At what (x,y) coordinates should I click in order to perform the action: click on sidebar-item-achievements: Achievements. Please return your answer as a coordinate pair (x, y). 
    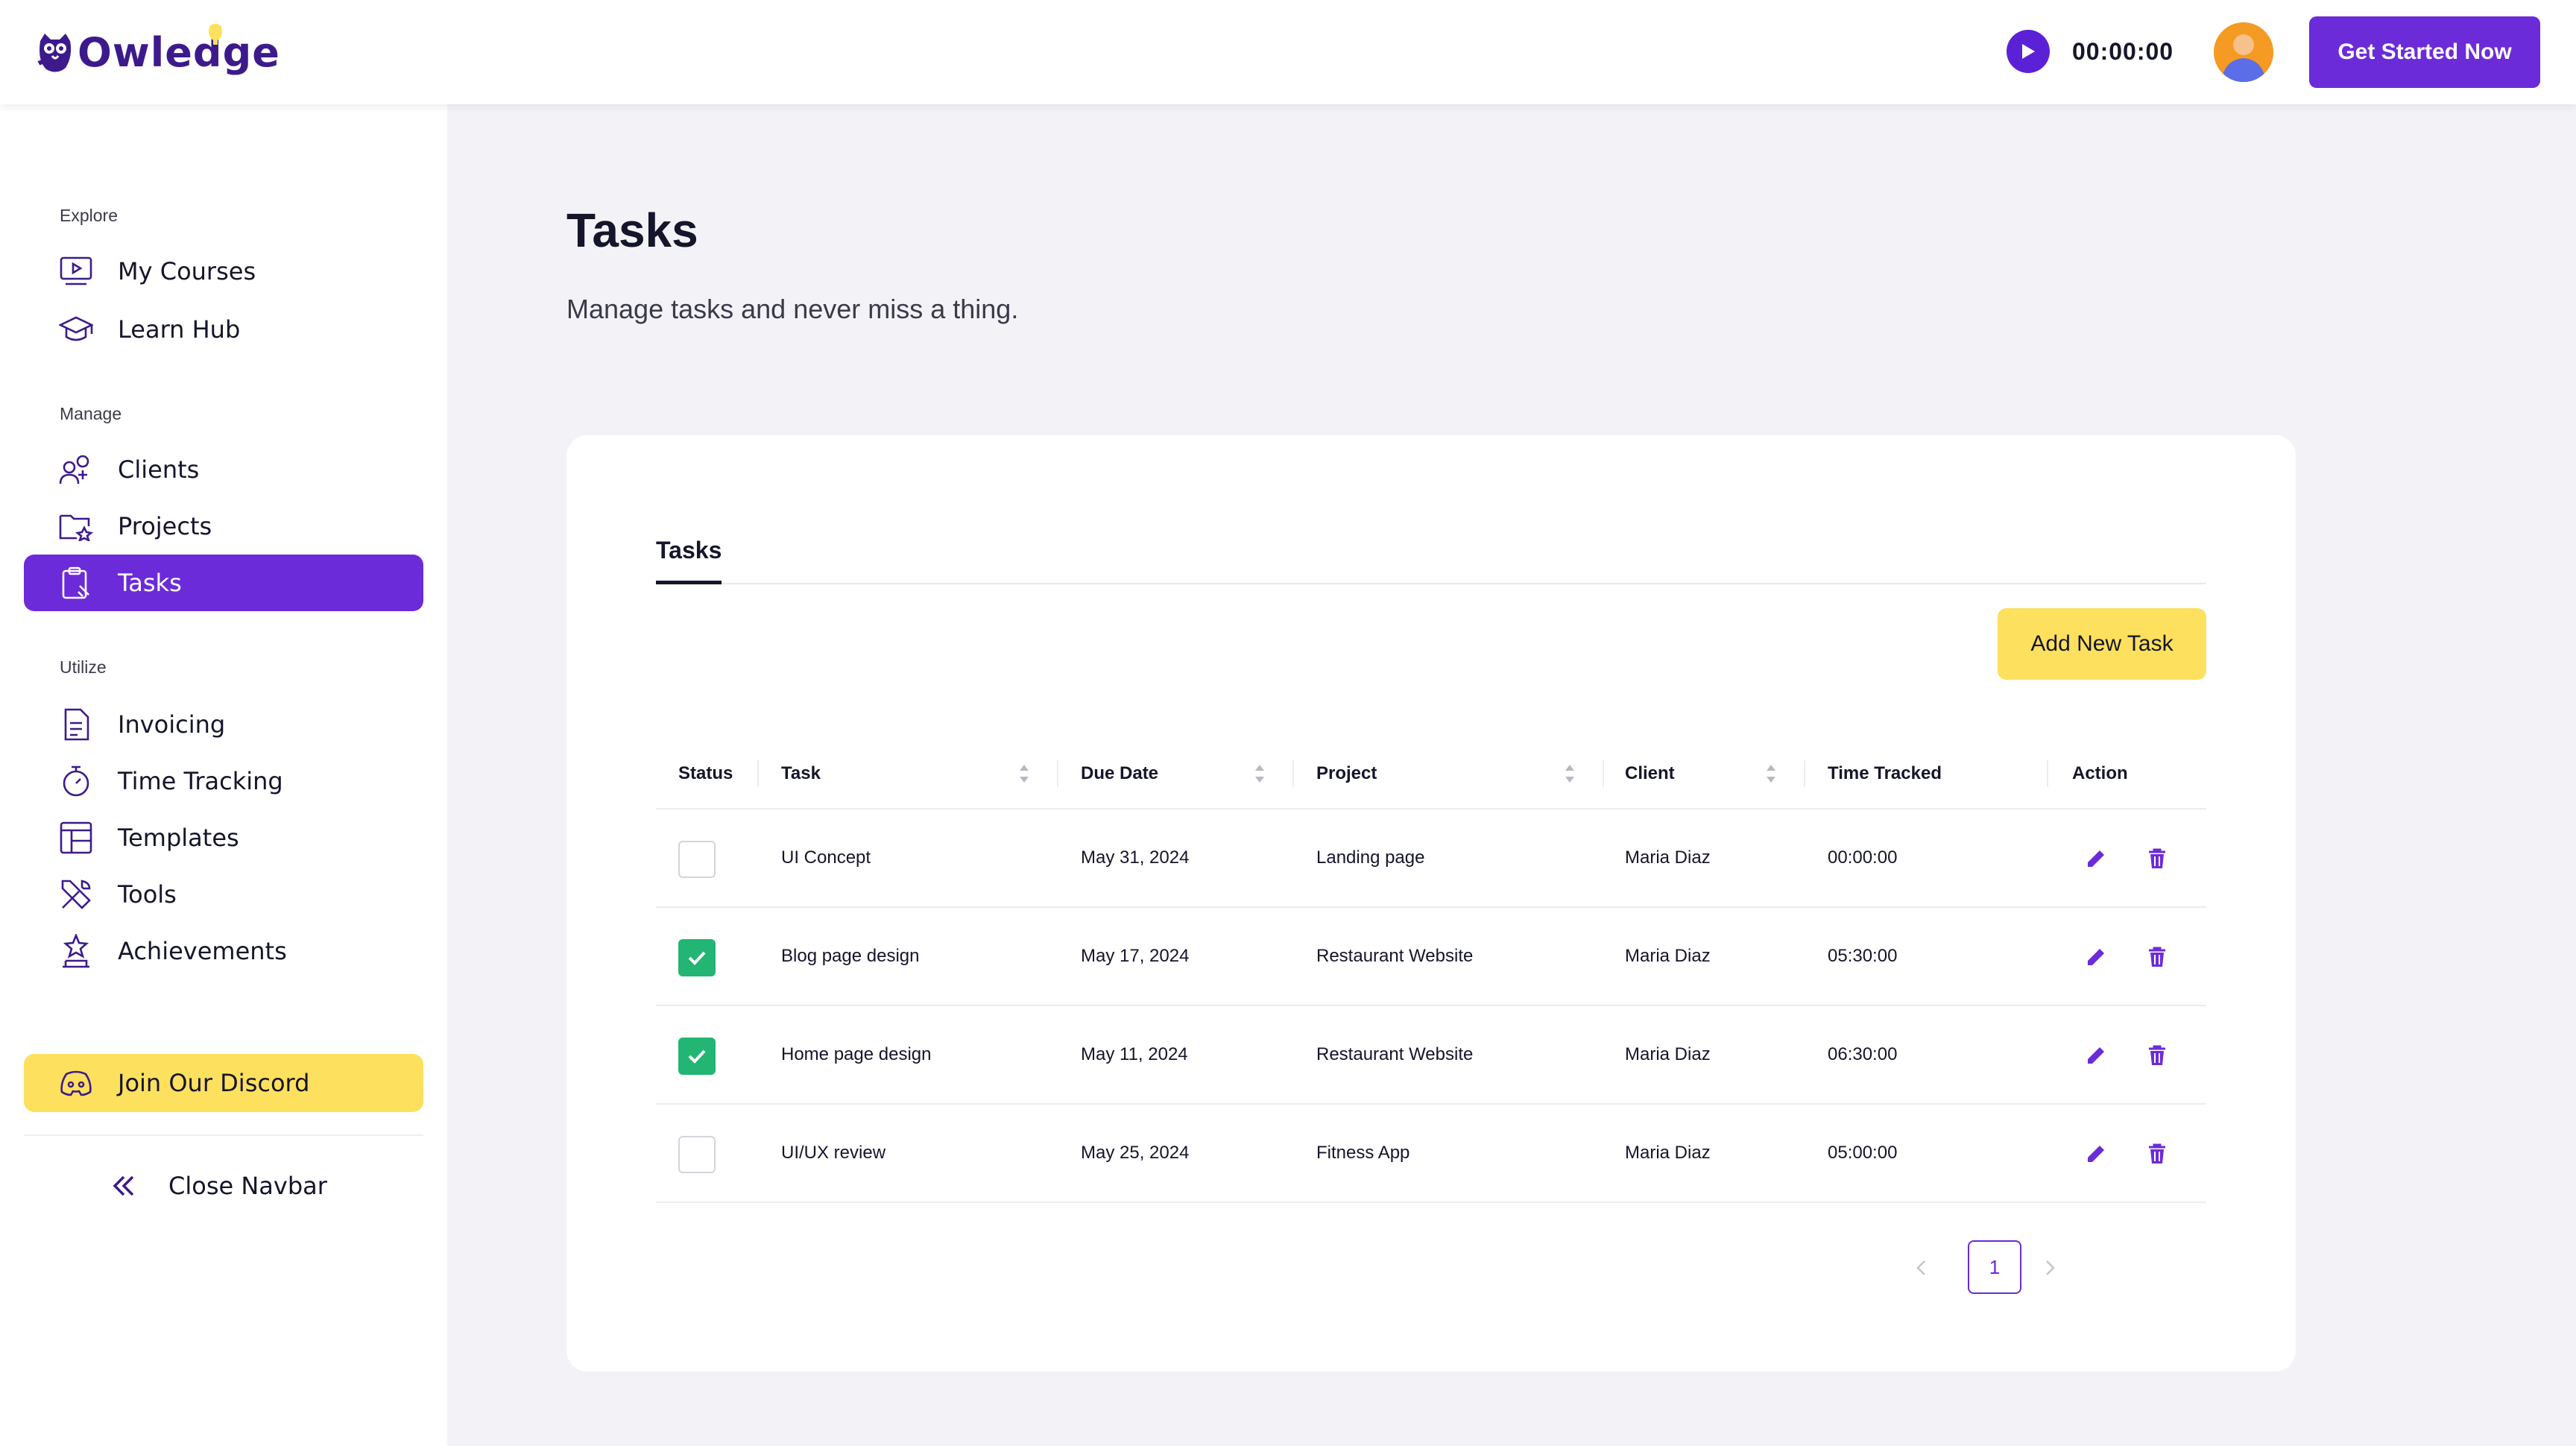
    Looking at the image, I should click on (223, 951).